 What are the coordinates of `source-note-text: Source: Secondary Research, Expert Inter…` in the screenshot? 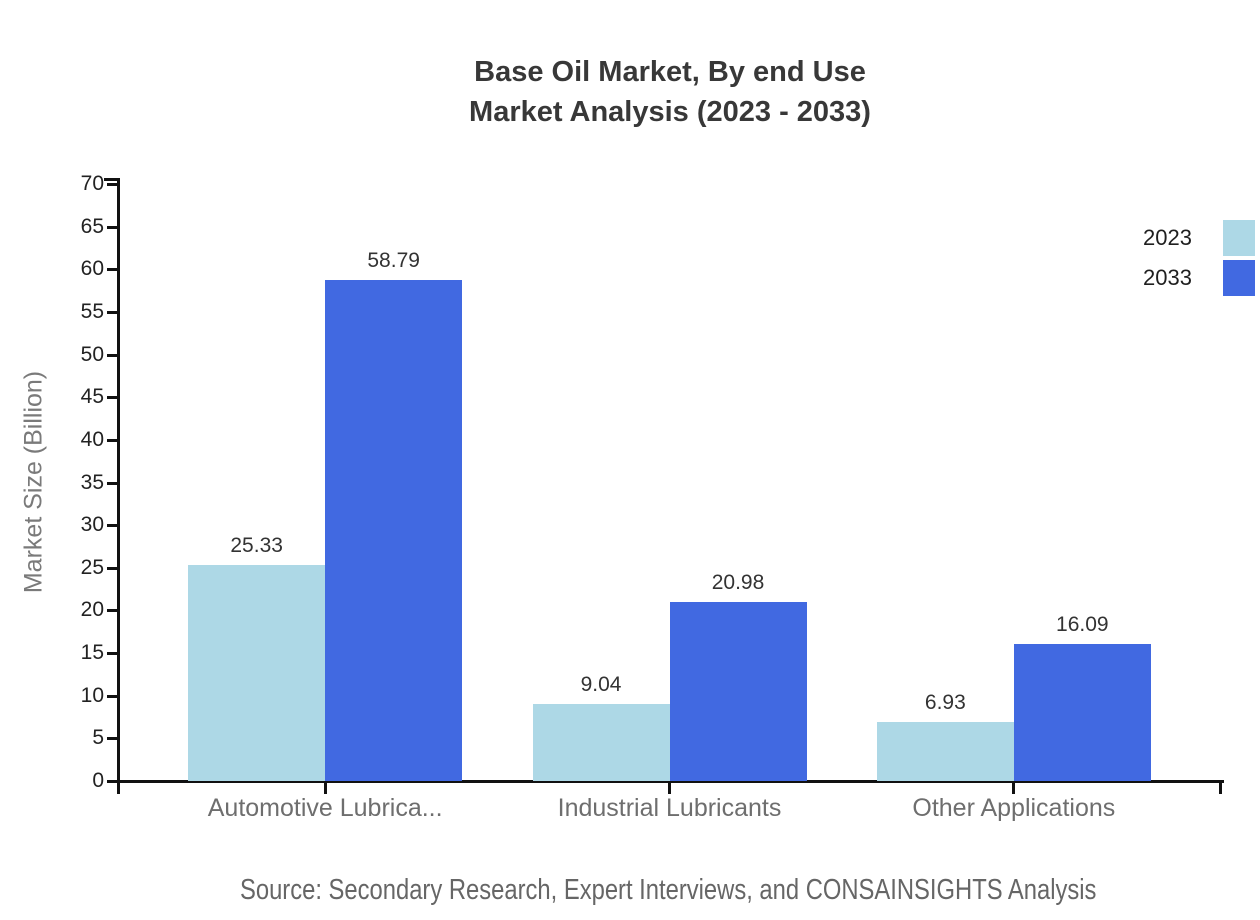 It's located at (668, 890).